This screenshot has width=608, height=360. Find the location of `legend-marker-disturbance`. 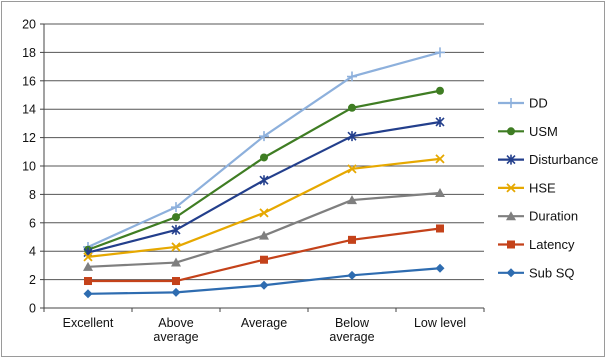

legend-marker-disturbance is located at coordinates (511, 159).